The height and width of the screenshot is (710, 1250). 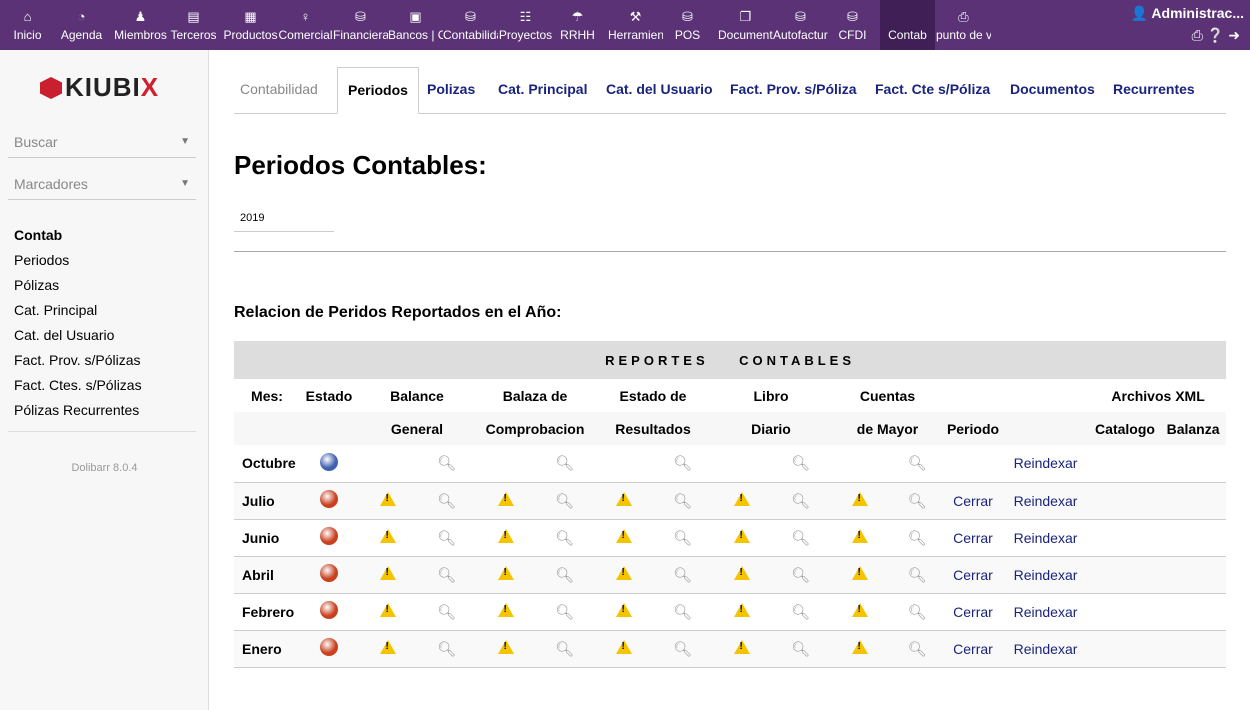 What do you see at coordinates (577, 25) in the screenshot?
I see `nav-rrhh: ☂ RRHH` at bounding box center [577, 25].